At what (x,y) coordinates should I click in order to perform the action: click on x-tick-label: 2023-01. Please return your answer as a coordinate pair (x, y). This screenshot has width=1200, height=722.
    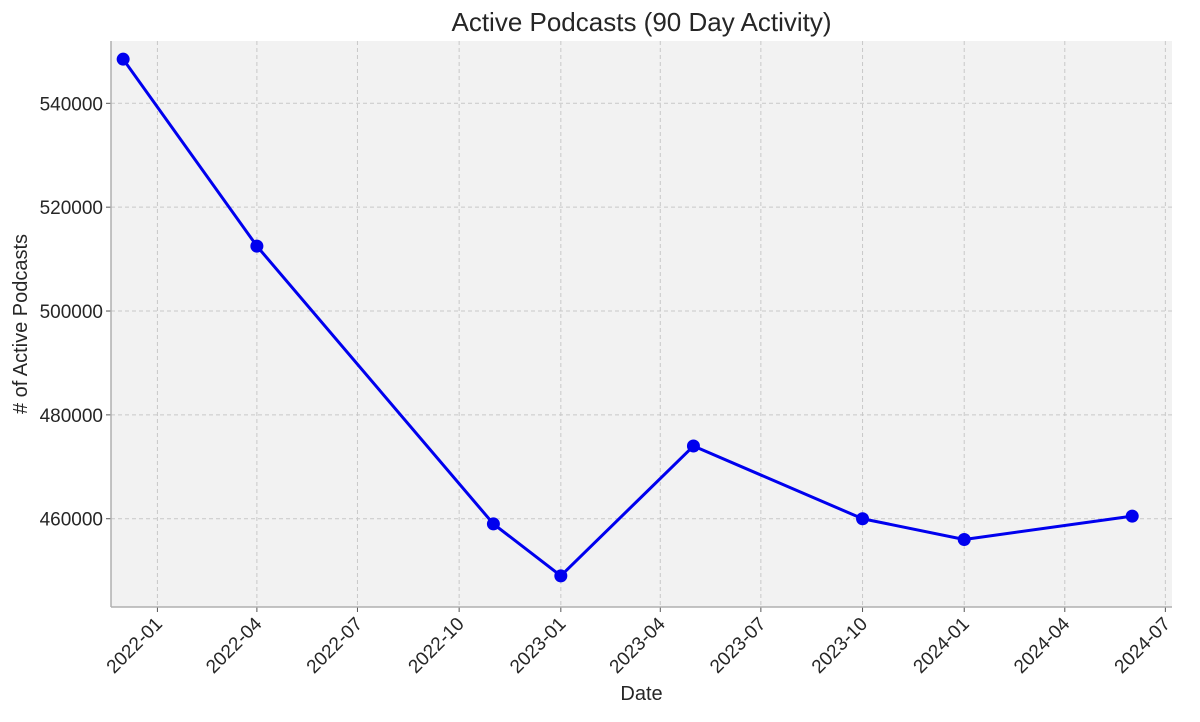
    Looking at the image, I should click on (538, 646).